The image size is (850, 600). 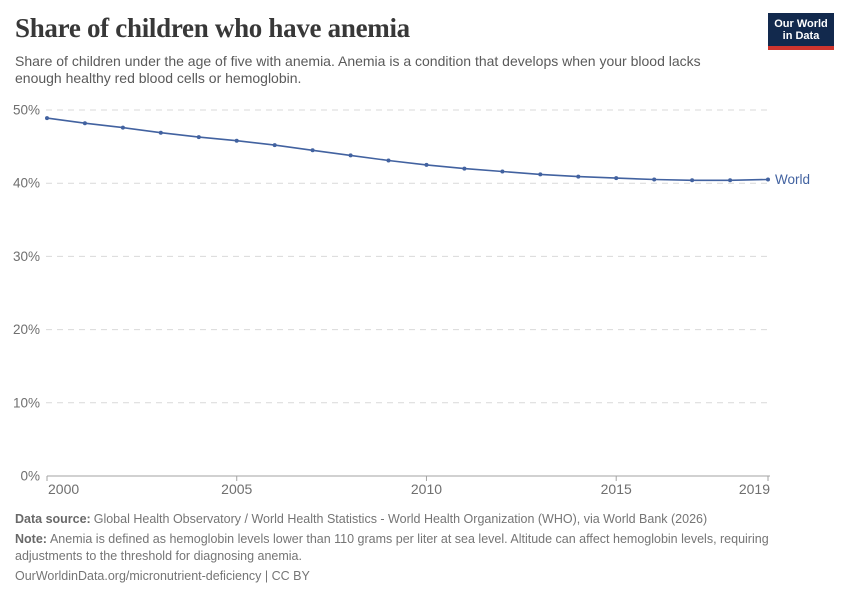 I want to click on y-tick-label-0: 0%, so click(x=30, y=476).